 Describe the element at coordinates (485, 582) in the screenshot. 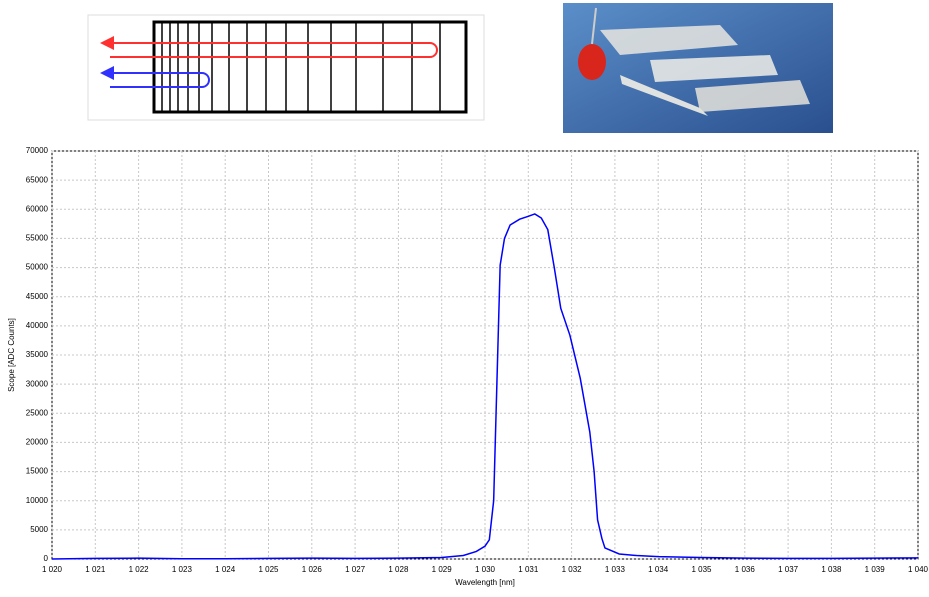

I see `x-axis-label: Wavelength [nm]` at that location.